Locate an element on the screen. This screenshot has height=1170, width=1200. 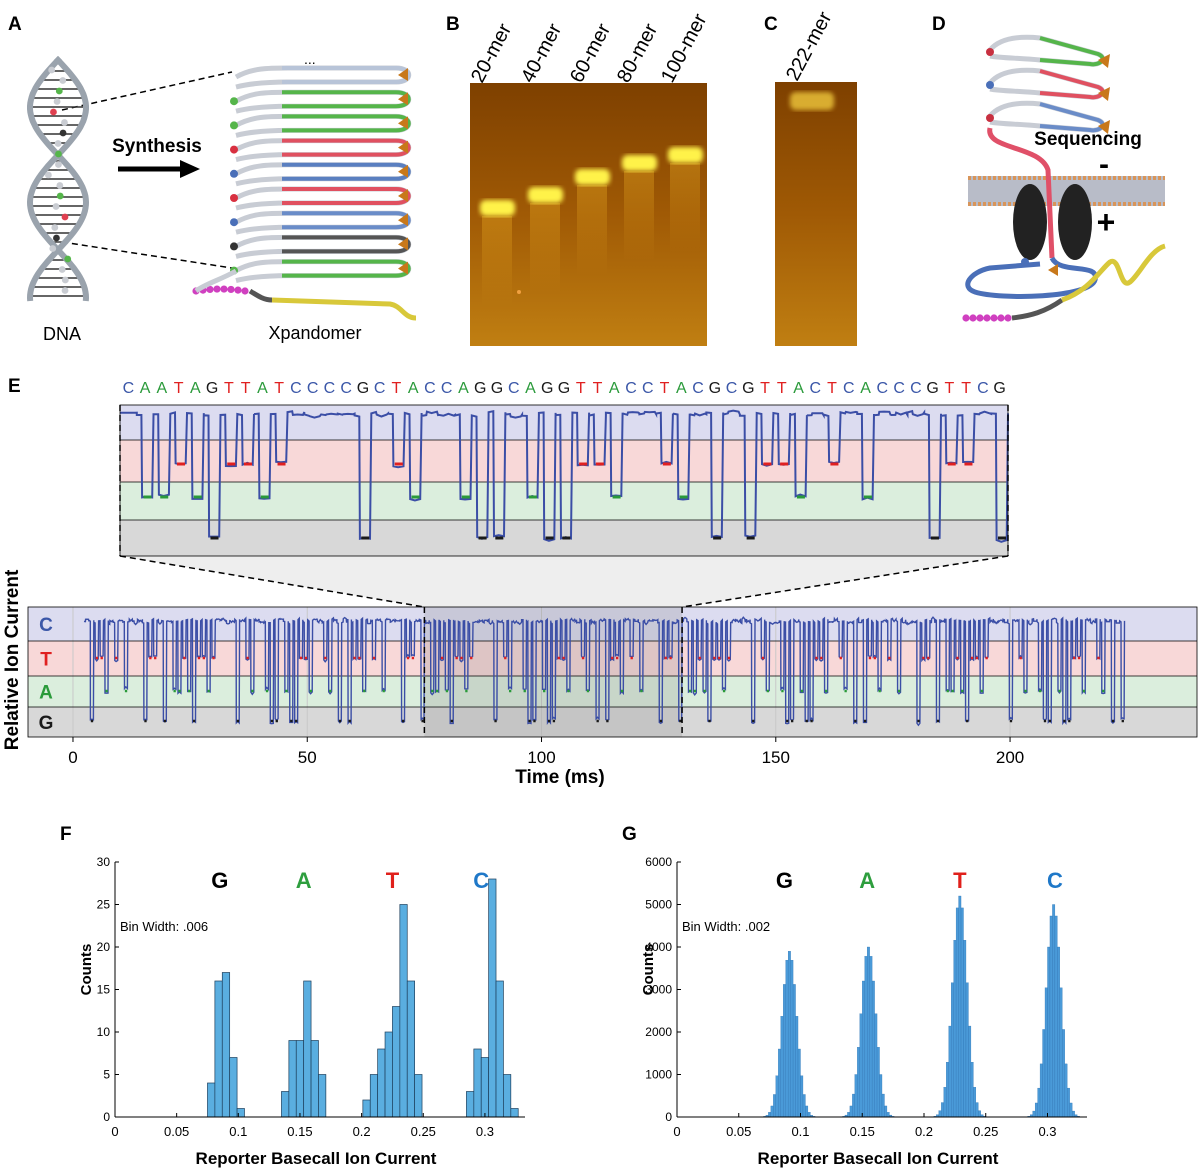
y-tick-label: 5000 is located at coordinates (658, 905).